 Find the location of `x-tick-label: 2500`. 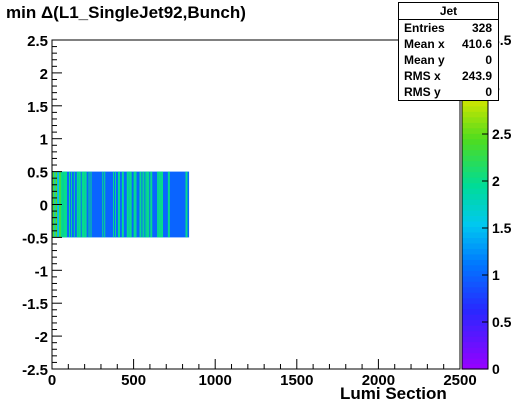

x-tick-label: 2500 is located at coordinates (459, 380).